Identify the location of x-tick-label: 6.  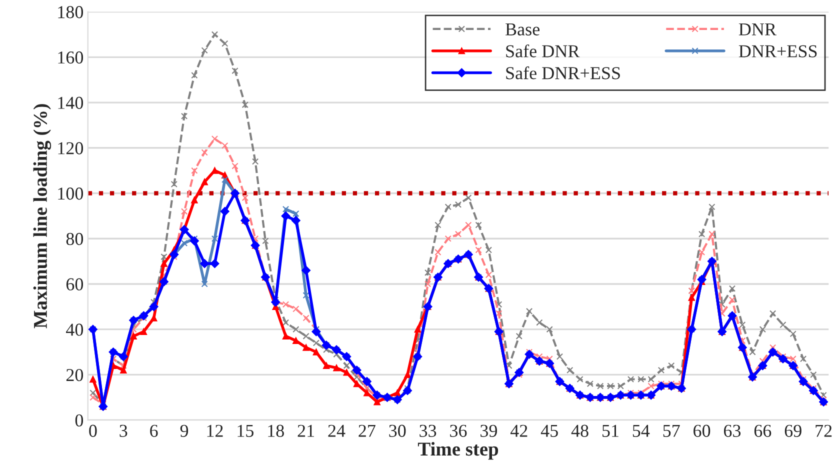
(154, 430).